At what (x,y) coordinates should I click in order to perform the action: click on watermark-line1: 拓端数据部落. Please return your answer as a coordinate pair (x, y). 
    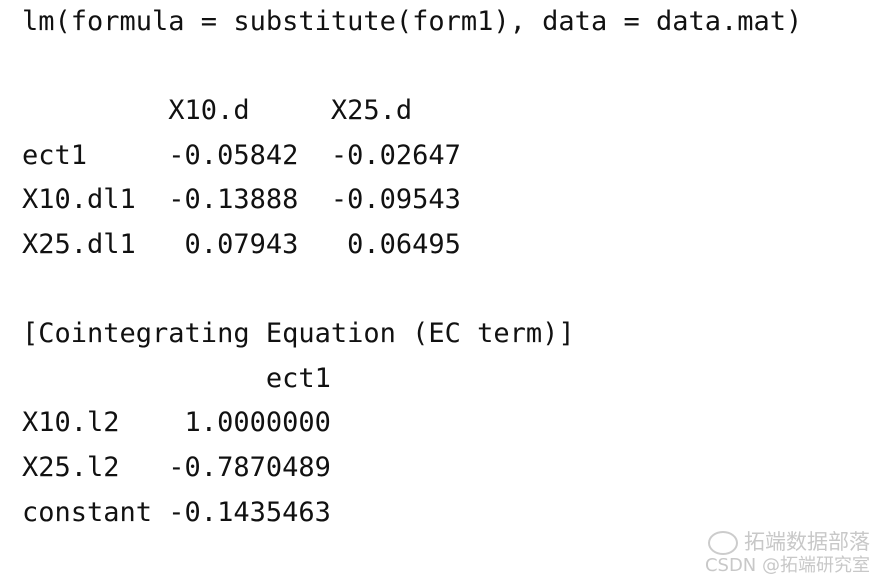
    Looking at the image, I should click on (807, 542).